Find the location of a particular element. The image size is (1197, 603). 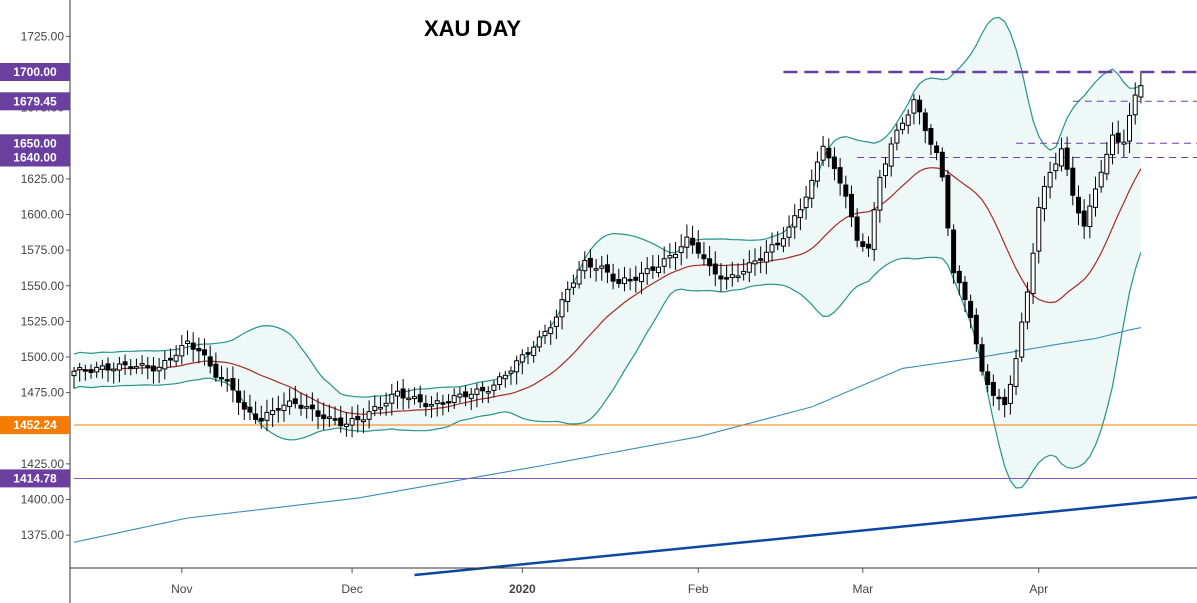

y-tick-label: 1425.00 is located at coordinates (43, 464).